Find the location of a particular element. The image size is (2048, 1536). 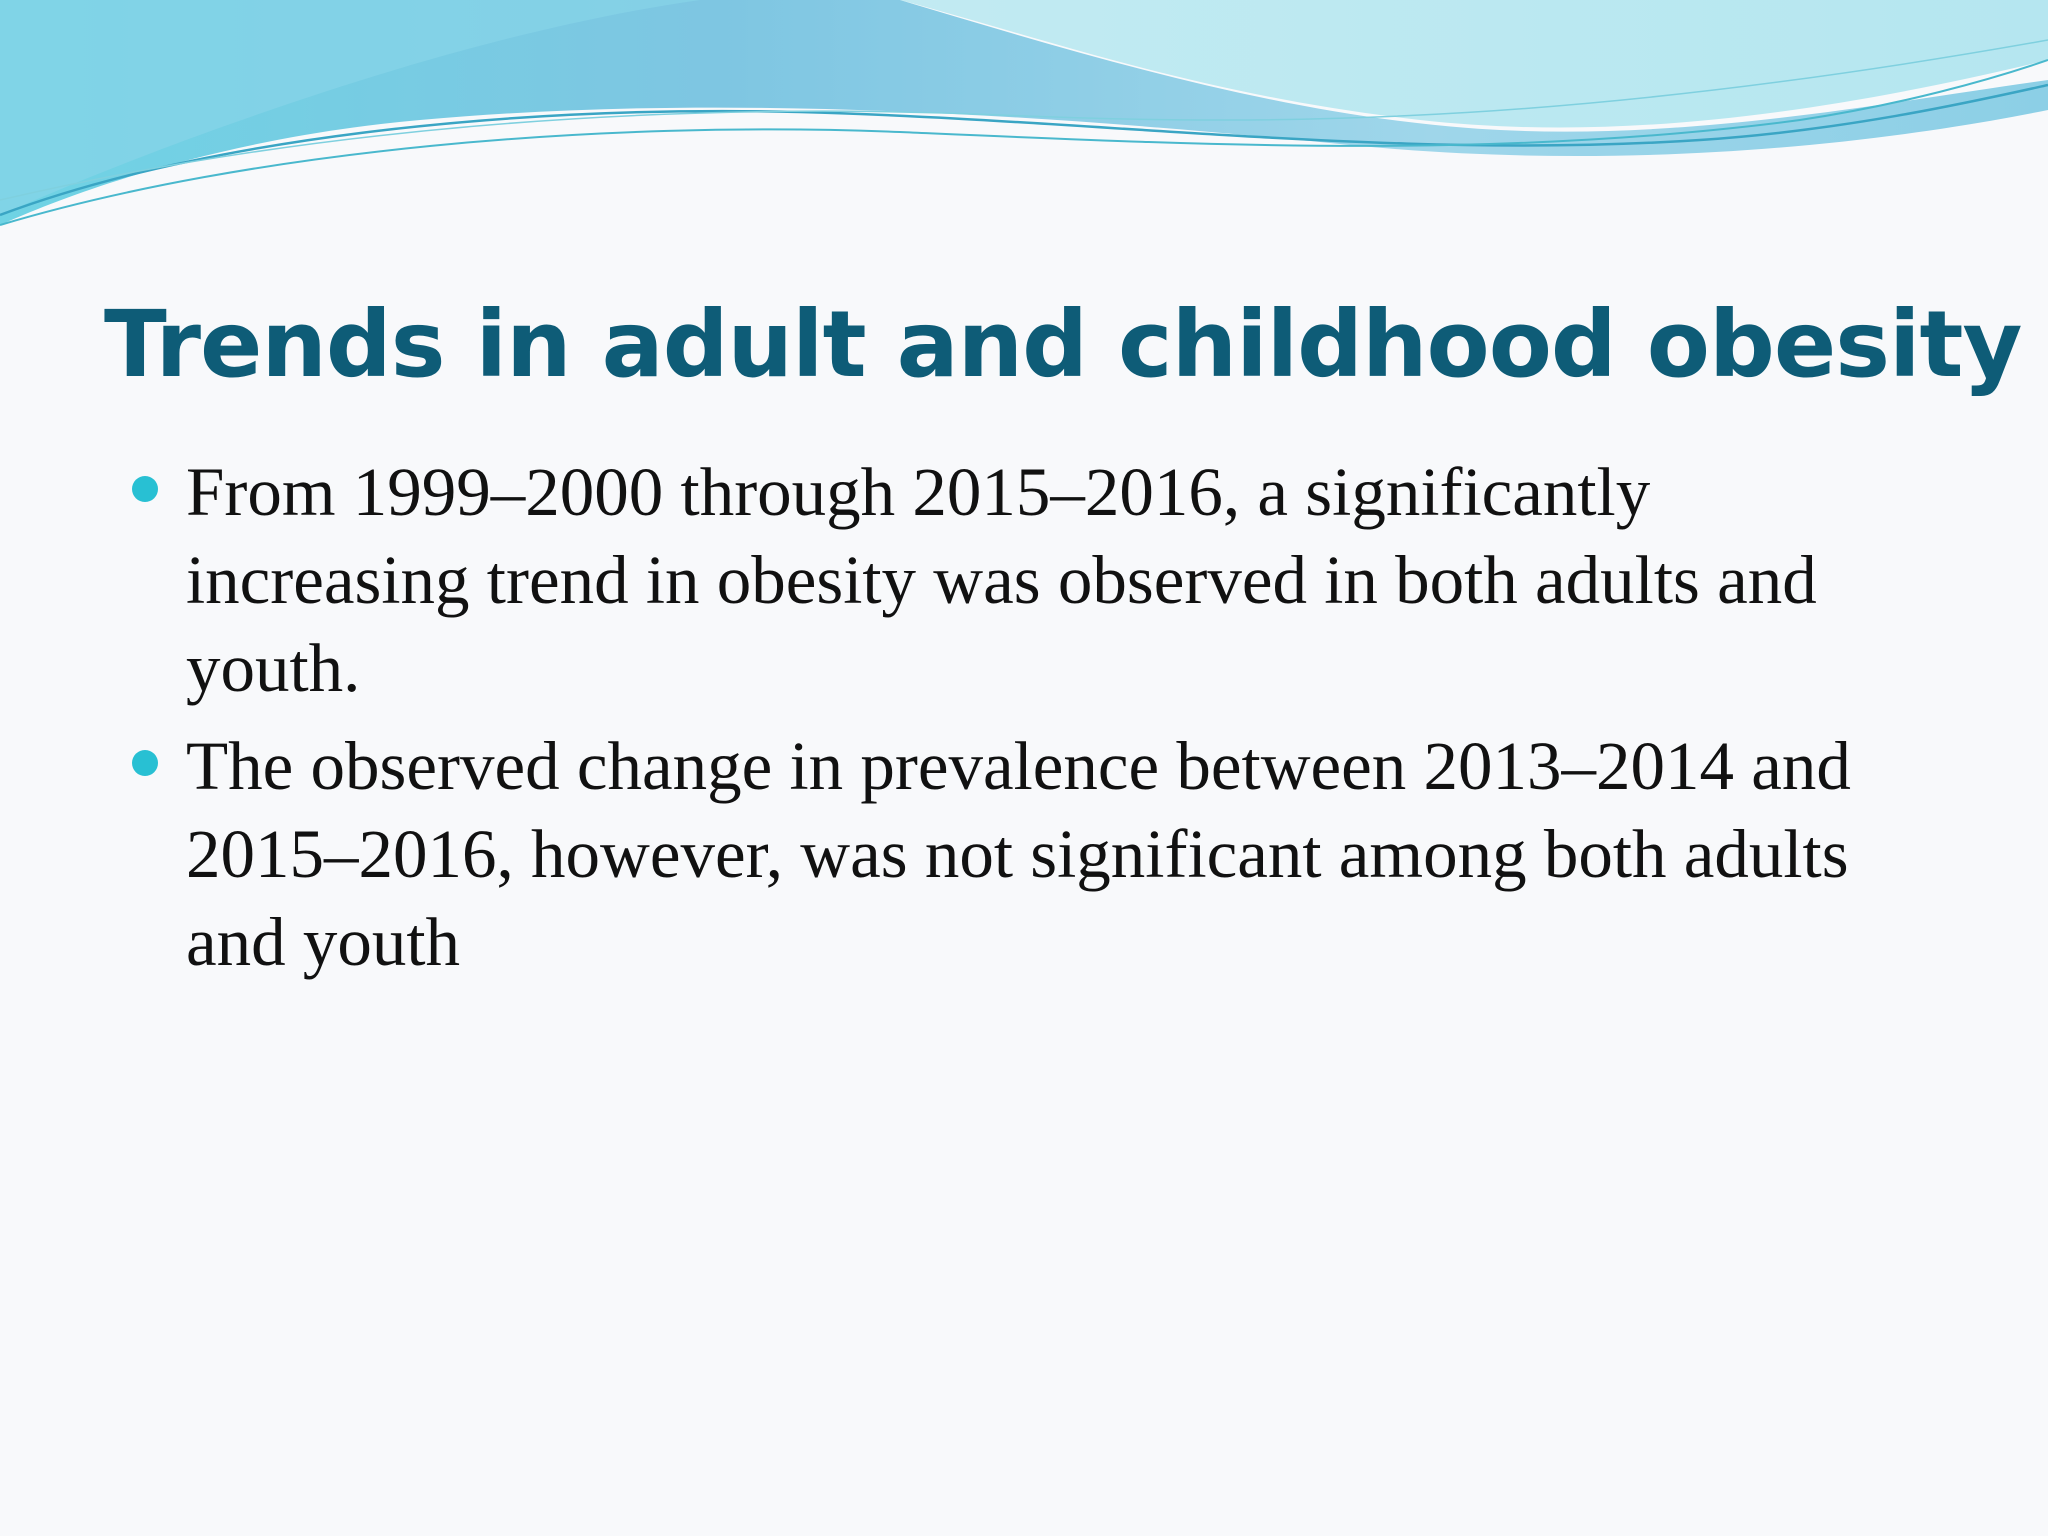

header-wave-decoration is located at coordinates (1024, 113).